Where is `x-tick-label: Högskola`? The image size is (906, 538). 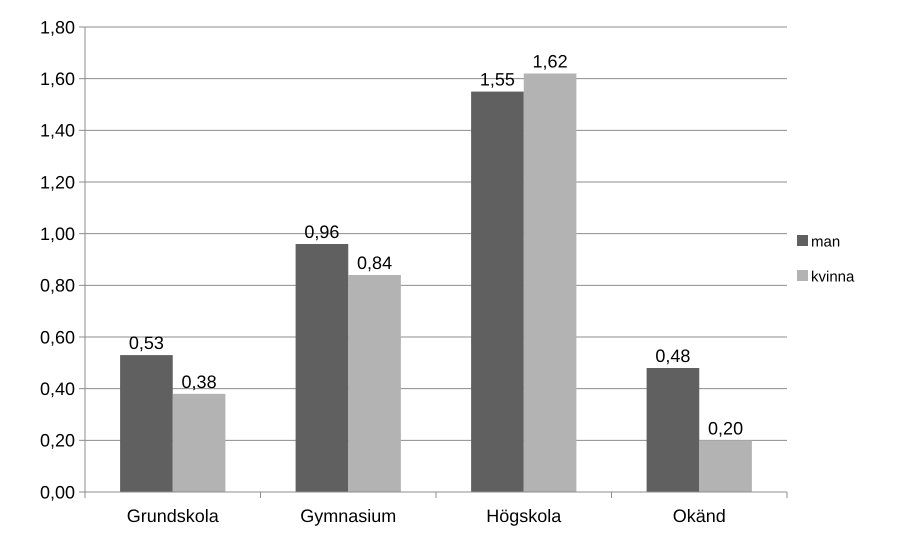 x-tick-label: Högskola is located at coordinates (524, 516).